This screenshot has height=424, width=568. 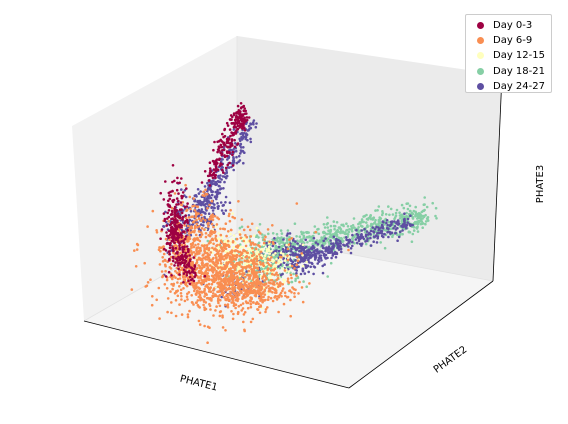 I want to click on z-axis-label: PHATE3, so click(x=540, y=184).